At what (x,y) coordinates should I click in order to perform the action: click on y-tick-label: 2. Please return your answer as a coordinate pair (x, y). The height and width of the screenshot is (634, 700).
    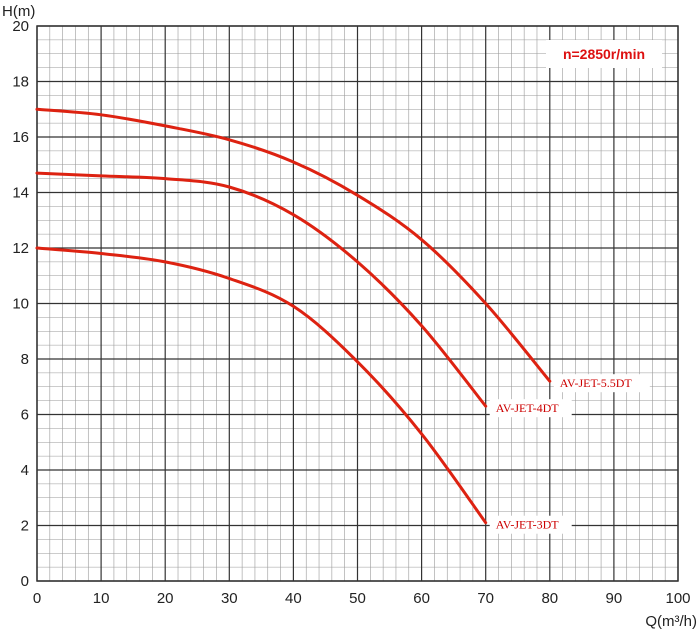
    Looking at the image, I should click on (25, 526).